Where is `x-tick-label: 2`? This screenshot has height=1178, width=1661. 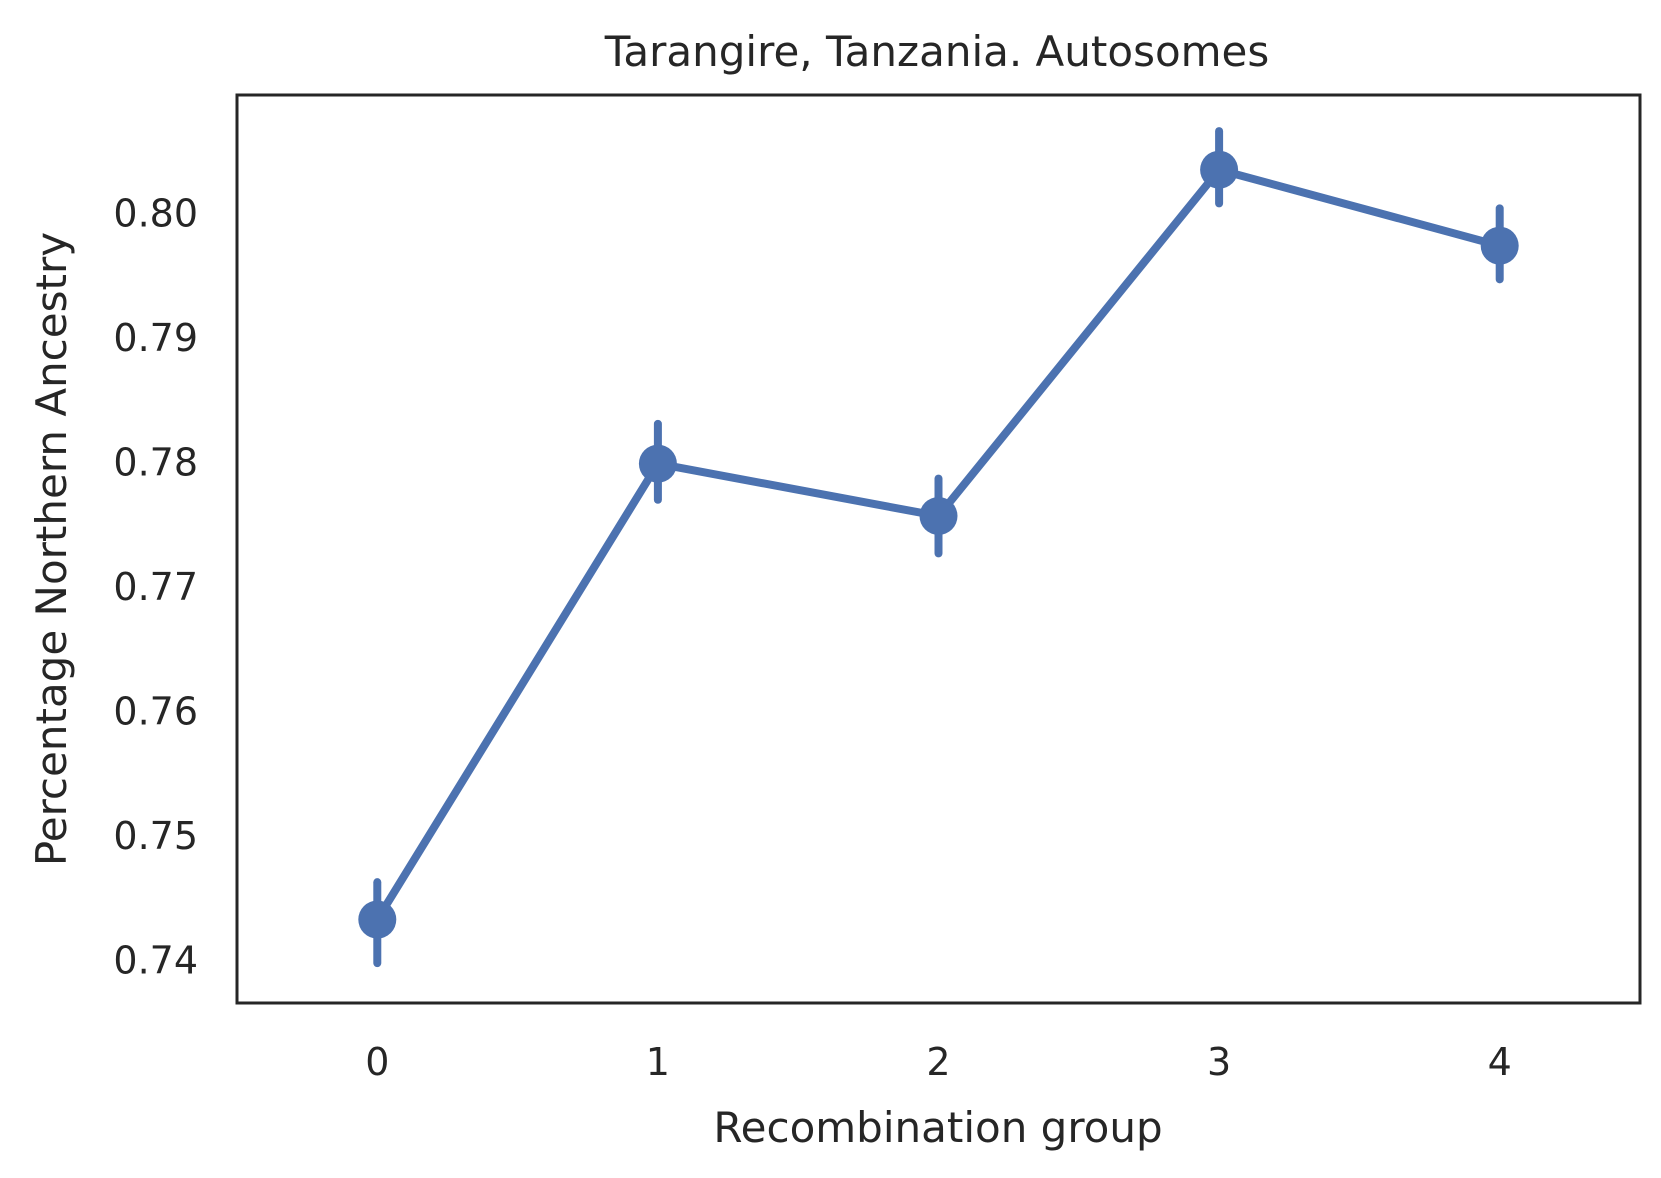 x-tick-label: 2 is located at coordinates (938, 1062).